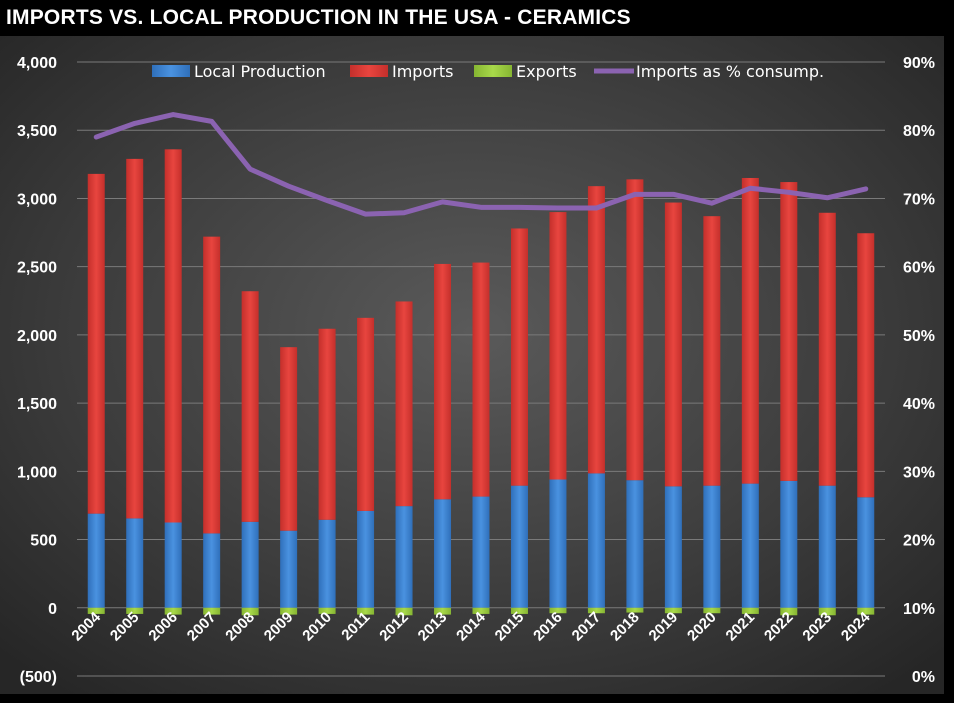 This screenshot has width=954, height=703. I want to click on y-right-tick-label: 50%, so click(919, 336).